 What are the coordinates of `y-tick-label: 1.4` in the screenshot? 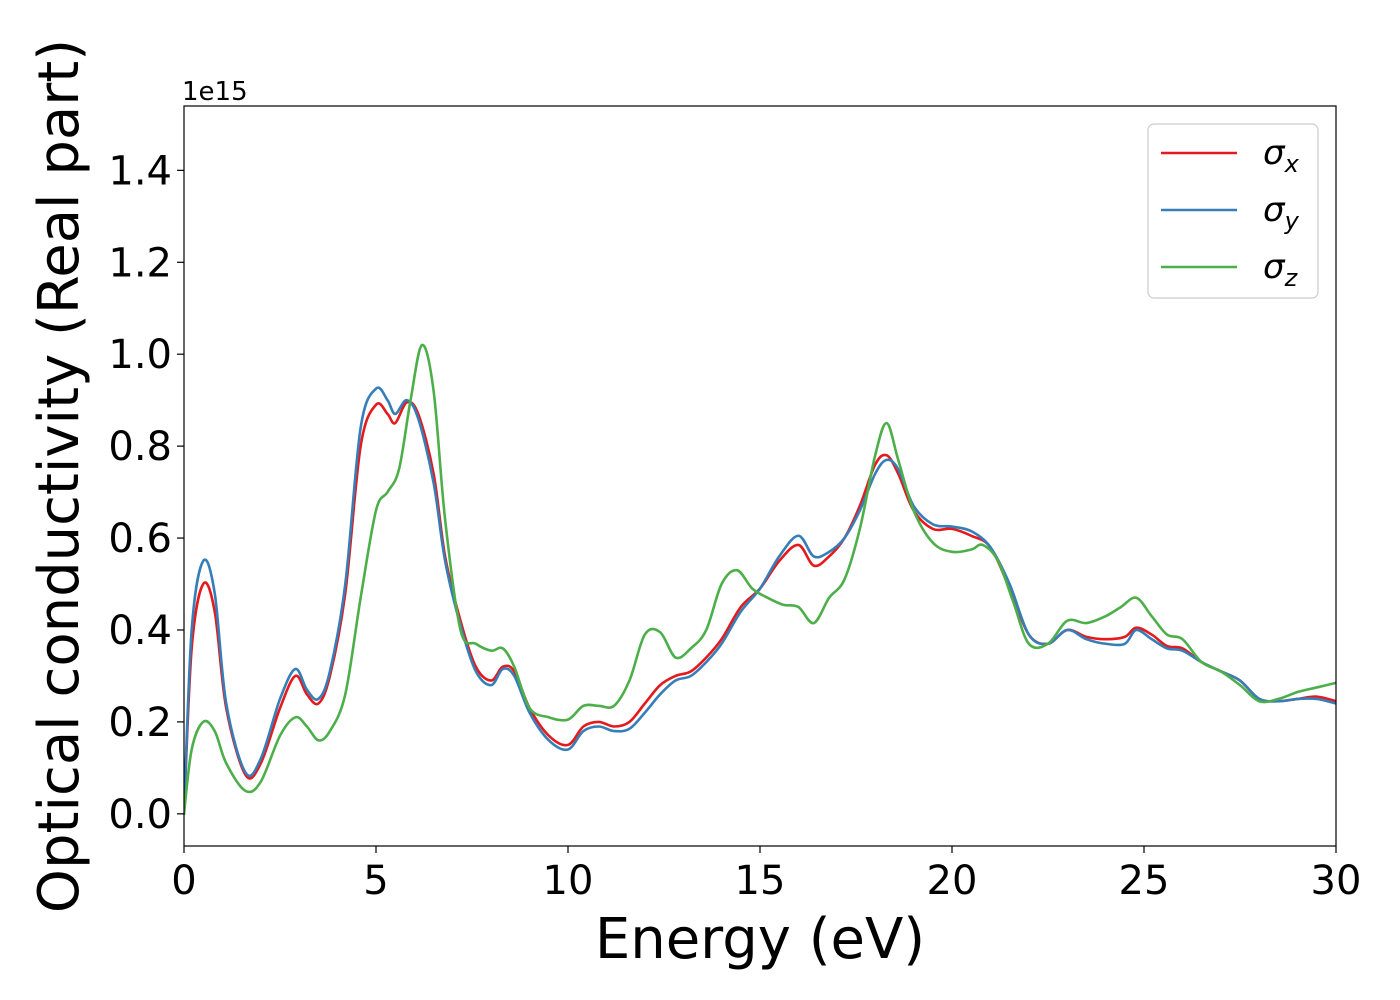 It's located at (140, 171).